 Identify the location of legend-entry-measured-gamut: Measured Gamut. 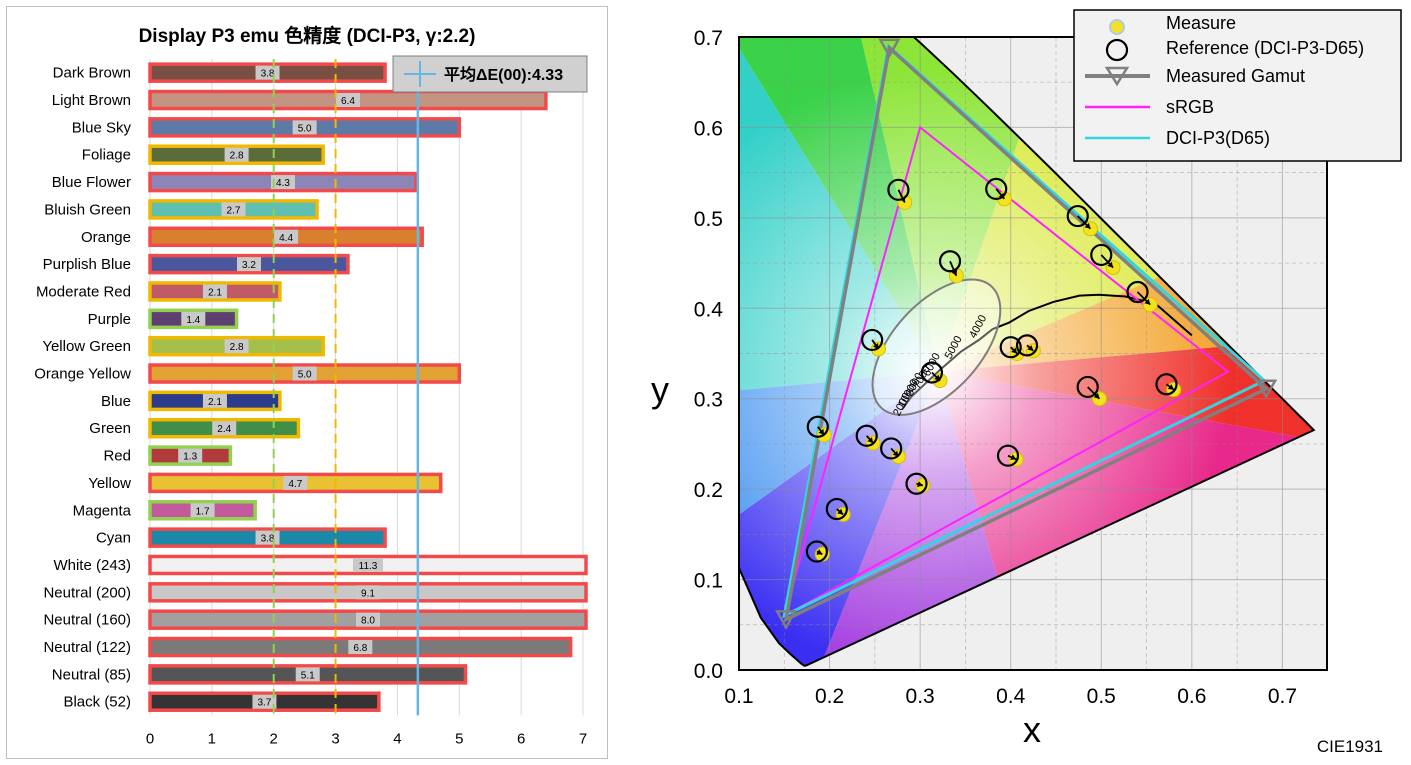
(1235, 76).